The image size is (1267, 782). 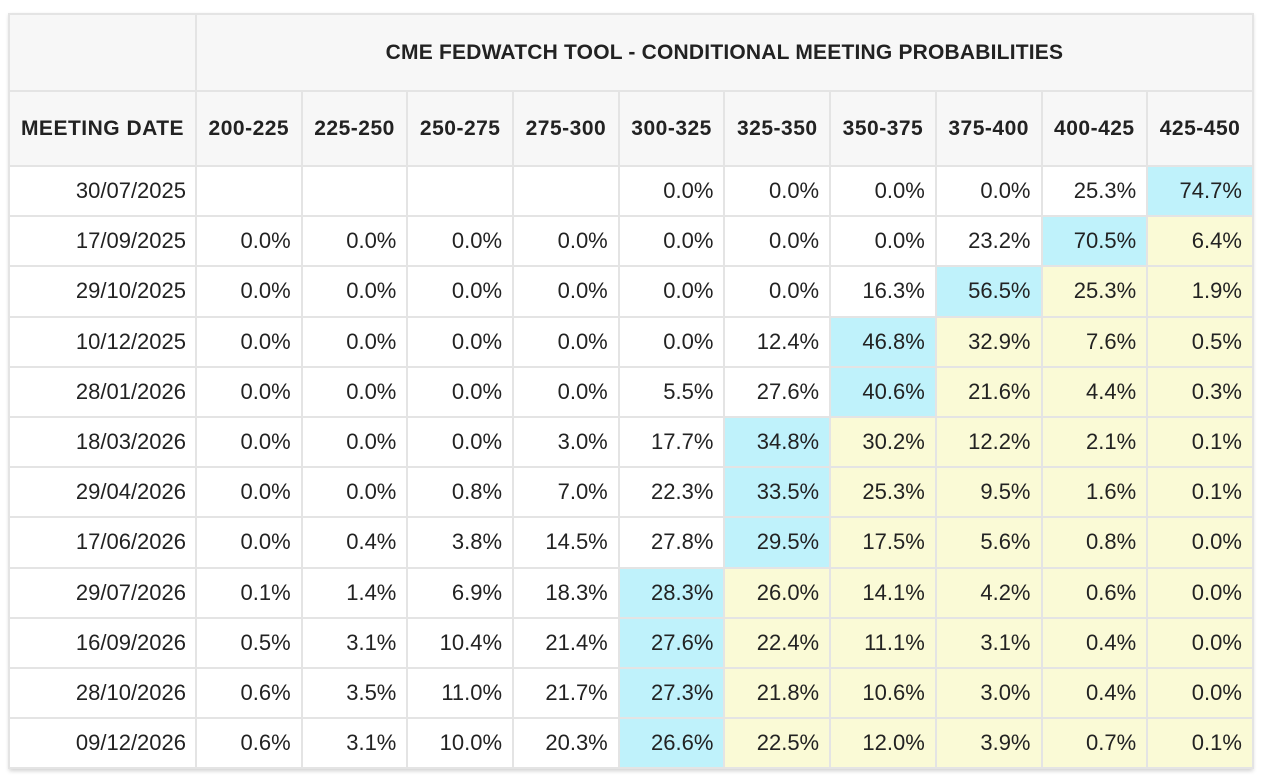 What do you see at coordinates (777, 128) in the screenshot?
I see `range-header-325-350: 325-350` at bounding box center [777, 128].